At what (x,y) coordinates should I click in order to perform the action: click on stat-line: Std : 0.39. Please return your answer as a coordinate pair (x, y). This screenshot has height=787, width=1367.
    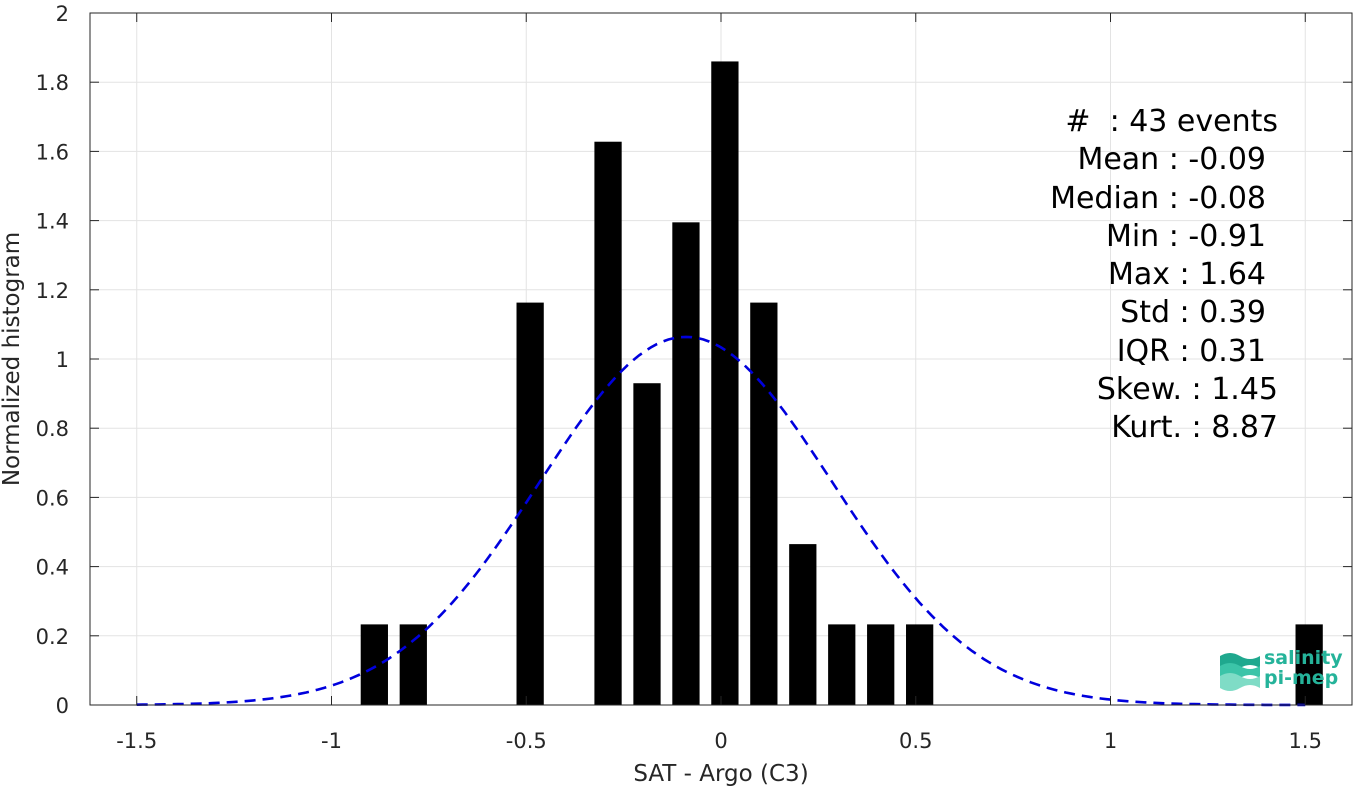
    Looking at the image, I should click on (1193, 313).